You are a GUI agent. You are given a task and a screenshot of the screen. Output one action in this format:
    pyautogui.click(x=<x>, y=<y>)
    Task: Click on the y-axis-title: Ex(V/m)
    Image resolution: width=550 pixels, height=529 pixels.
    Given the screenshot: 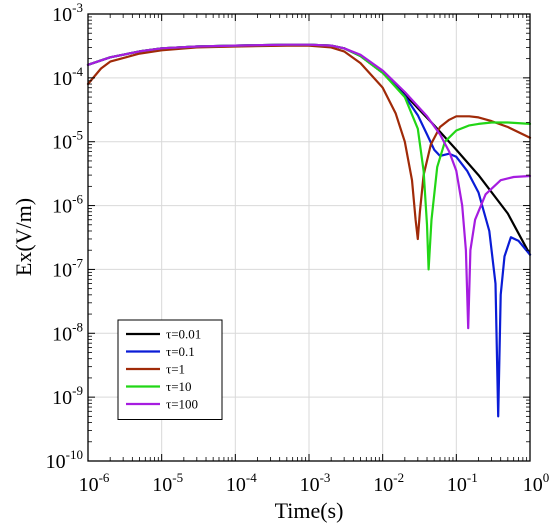 What is the action you would take?
    pyautogui.click(x=23, y=237)
    